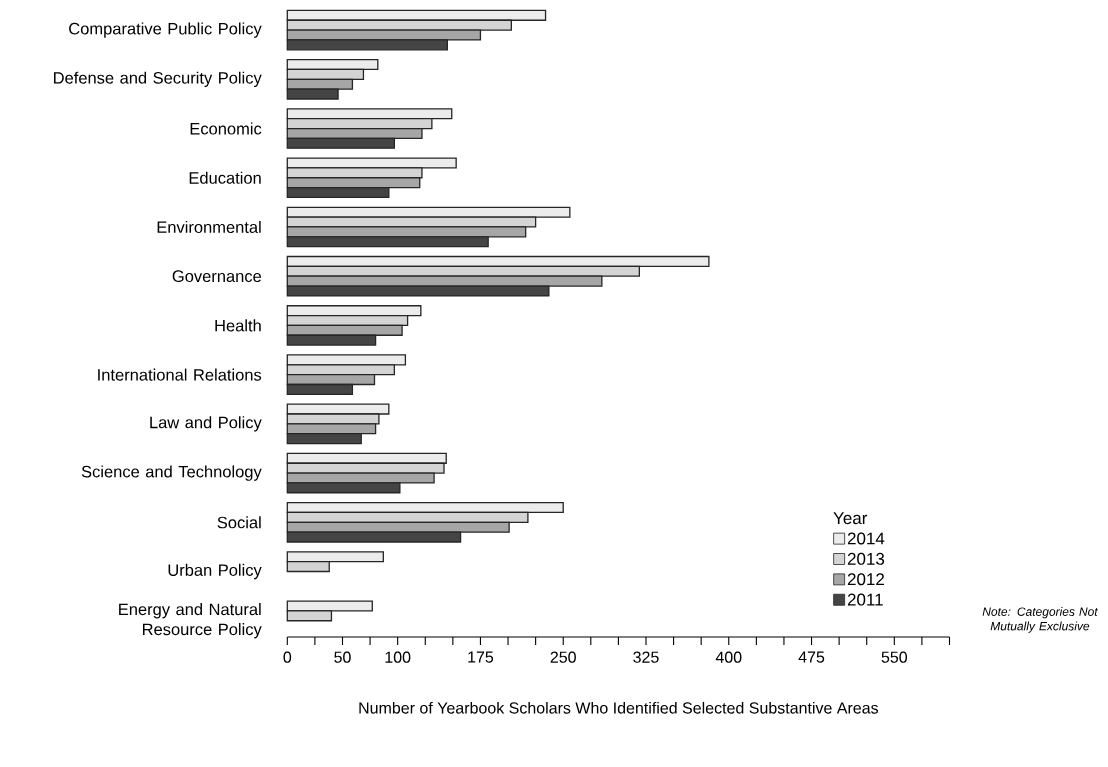 Image resolution: width=1108 pixels, height=767 pixels. What do you see at coordinates (158, 79) in the screenshot?
I see `y-tick-label: Defense and Security Policy` at bounding box center [158, 79].